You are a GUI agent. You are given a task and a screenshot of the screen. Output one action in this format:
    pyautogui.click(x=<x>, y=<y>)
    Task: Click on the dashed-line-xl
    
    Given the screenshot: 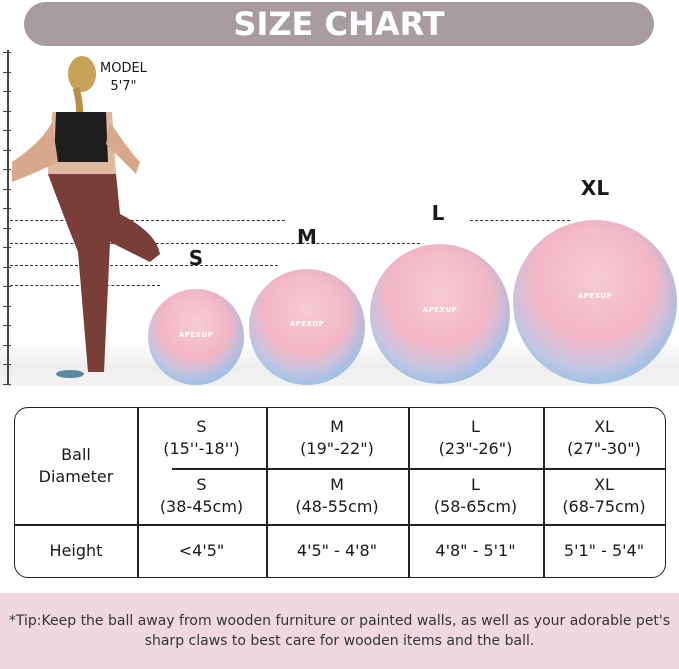 What is the action you would take?
    pyautogui.click(x=147, y=220)
    